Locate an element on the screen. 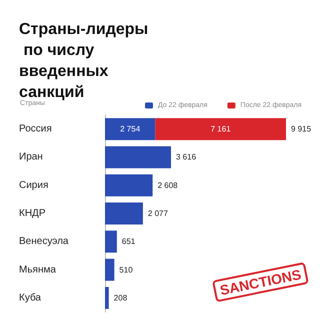 The width and height of the screenshot is (320, 320). total-label: 9 915 is located at coordinates (301, 129).